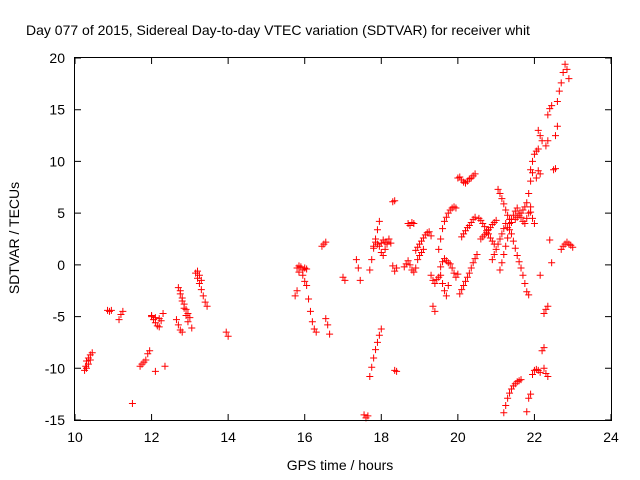  Describe the element at coordinates (381, 437) in the screenshot. I see `x-tick-label: 18` at that location.